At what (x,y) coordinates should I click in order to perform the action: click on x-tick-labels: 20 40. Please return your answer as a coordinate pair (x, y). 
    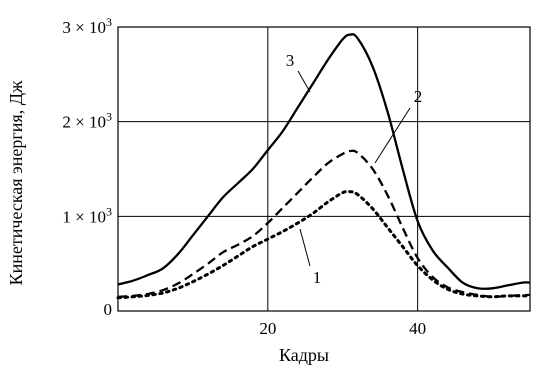
    Looking at the image, I should click on (342, 328).